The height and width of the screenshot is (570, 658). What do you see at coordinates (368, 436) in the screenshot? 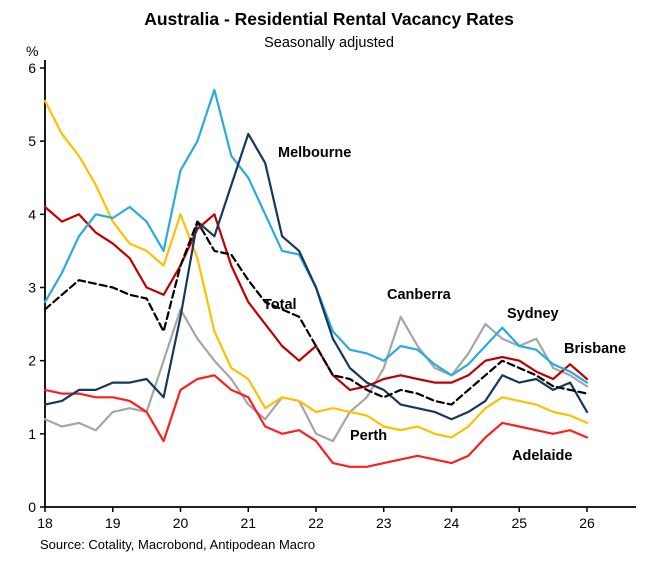
I see `series-label-perth: Perth` at bounding box center [368, 436].